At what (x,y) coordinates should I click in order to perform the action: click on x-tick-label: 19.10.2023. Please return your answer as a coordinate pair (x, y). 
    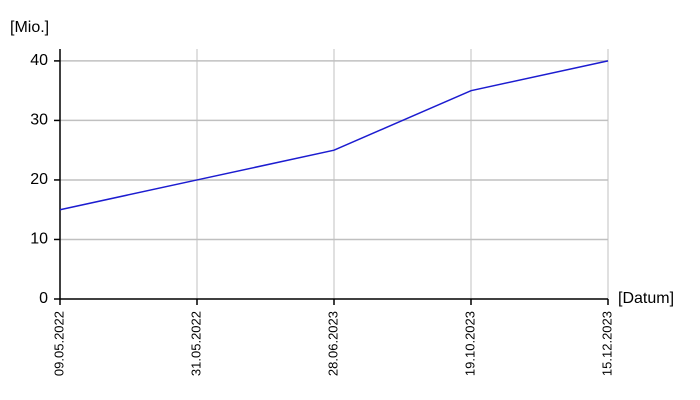
    Looking at the image, I should click on (469, 343).